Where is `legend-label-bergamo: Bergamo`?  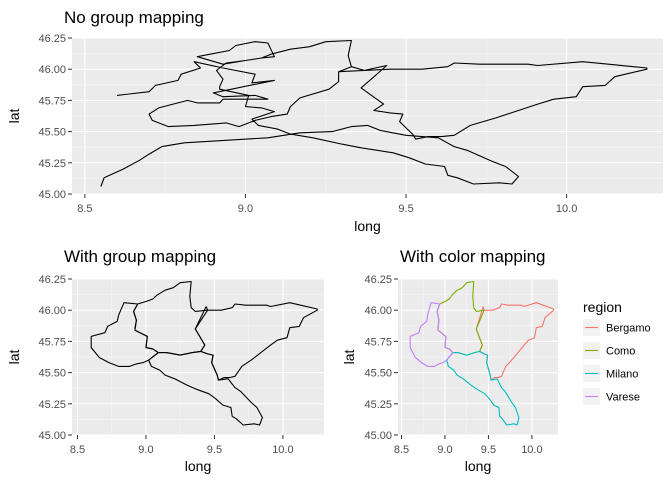 legend-label-bergamo: Bergamo is located at coordinates (628, 329).